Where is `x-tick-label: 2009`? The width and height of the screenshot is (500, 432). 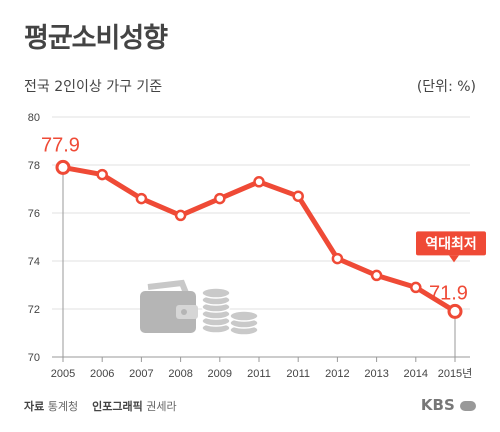 x-tick-label: 2009 is located at coordinates (220, 374).